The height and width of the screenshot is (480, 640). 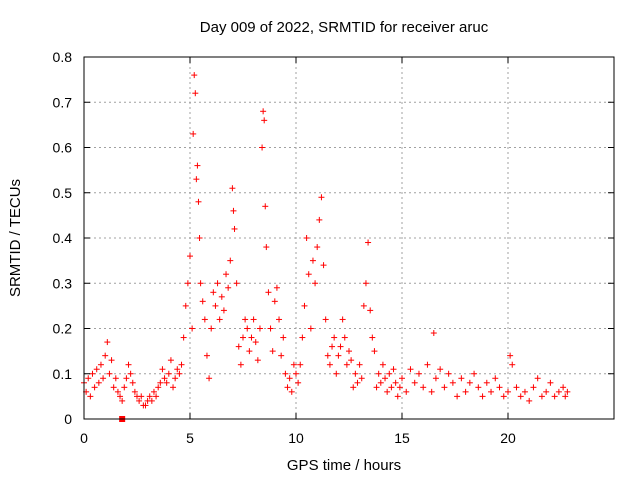 What do you see at coordinates (63, 148) in the screenshot?
I see `y-tick-label: 0.6` at bounding box center [63, 148].